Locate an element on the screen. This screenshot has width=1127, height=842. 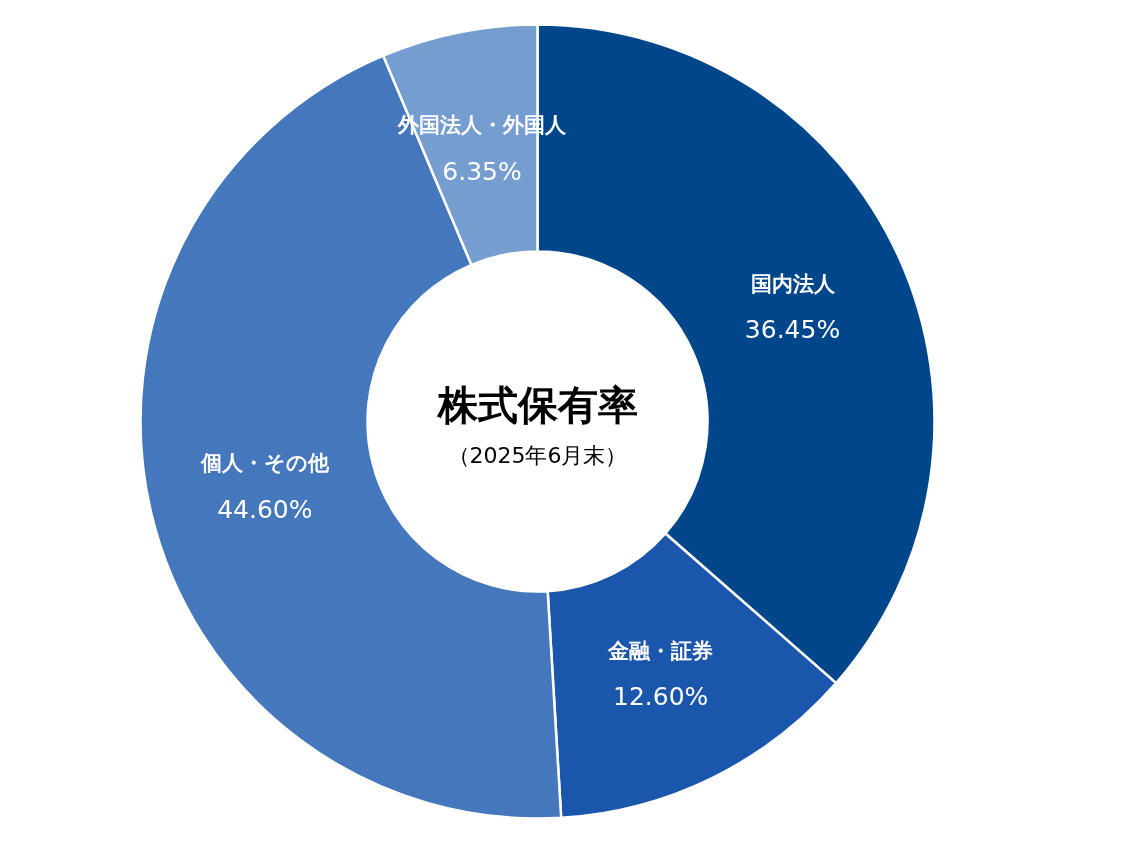
slice-label: 国内法人 is located at coordinates (793, 283).